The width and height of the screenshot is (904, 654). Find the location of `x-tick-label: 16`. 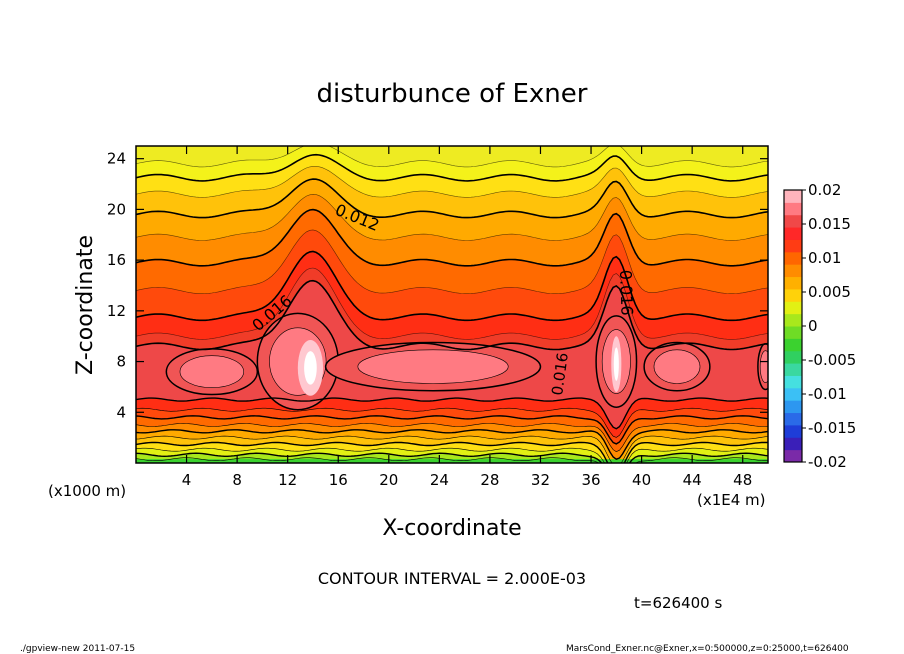

x-tick-label: 16 is located at coordinates (338, 480).